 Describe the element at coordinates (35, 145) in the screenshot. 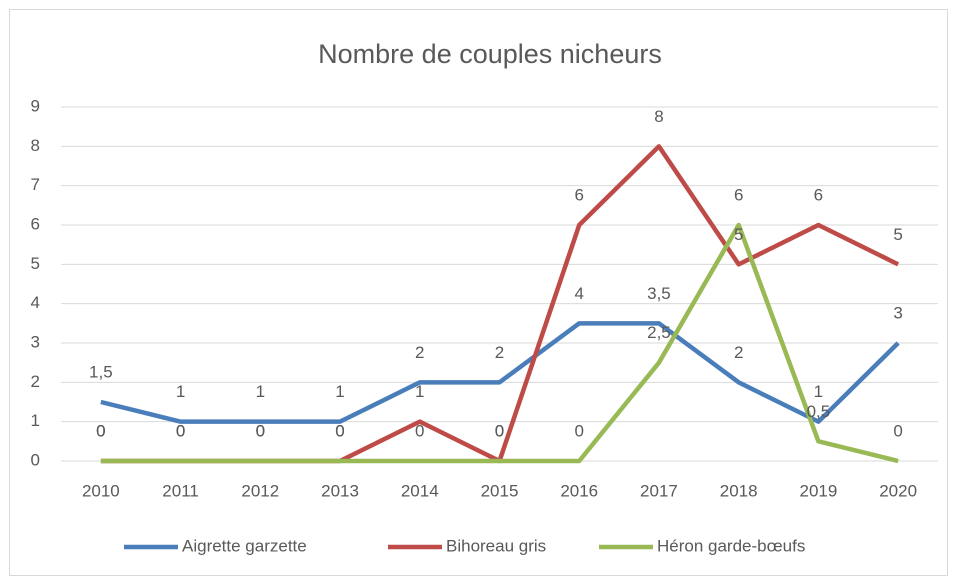

I see `y-tick-label: 8` at that location.